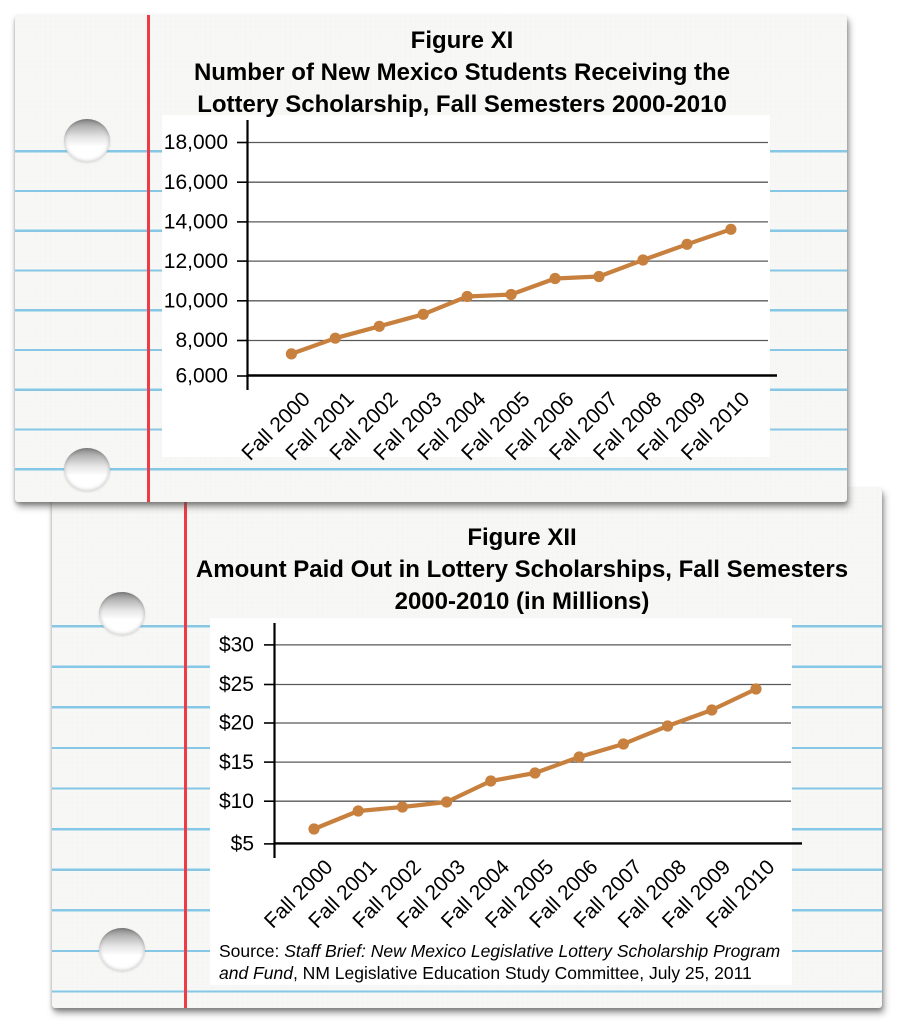  I want to click on svg-text: 8,000, so click(201, 340).